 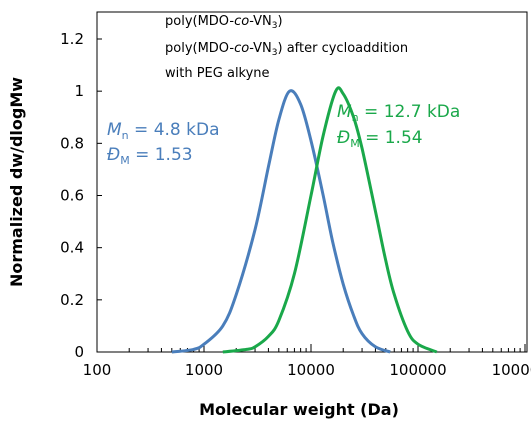 What do you see at coordinates (72, 143) in the screenshot?
I see `y-tick-label: 0.8` at bounding box center [72, 143].